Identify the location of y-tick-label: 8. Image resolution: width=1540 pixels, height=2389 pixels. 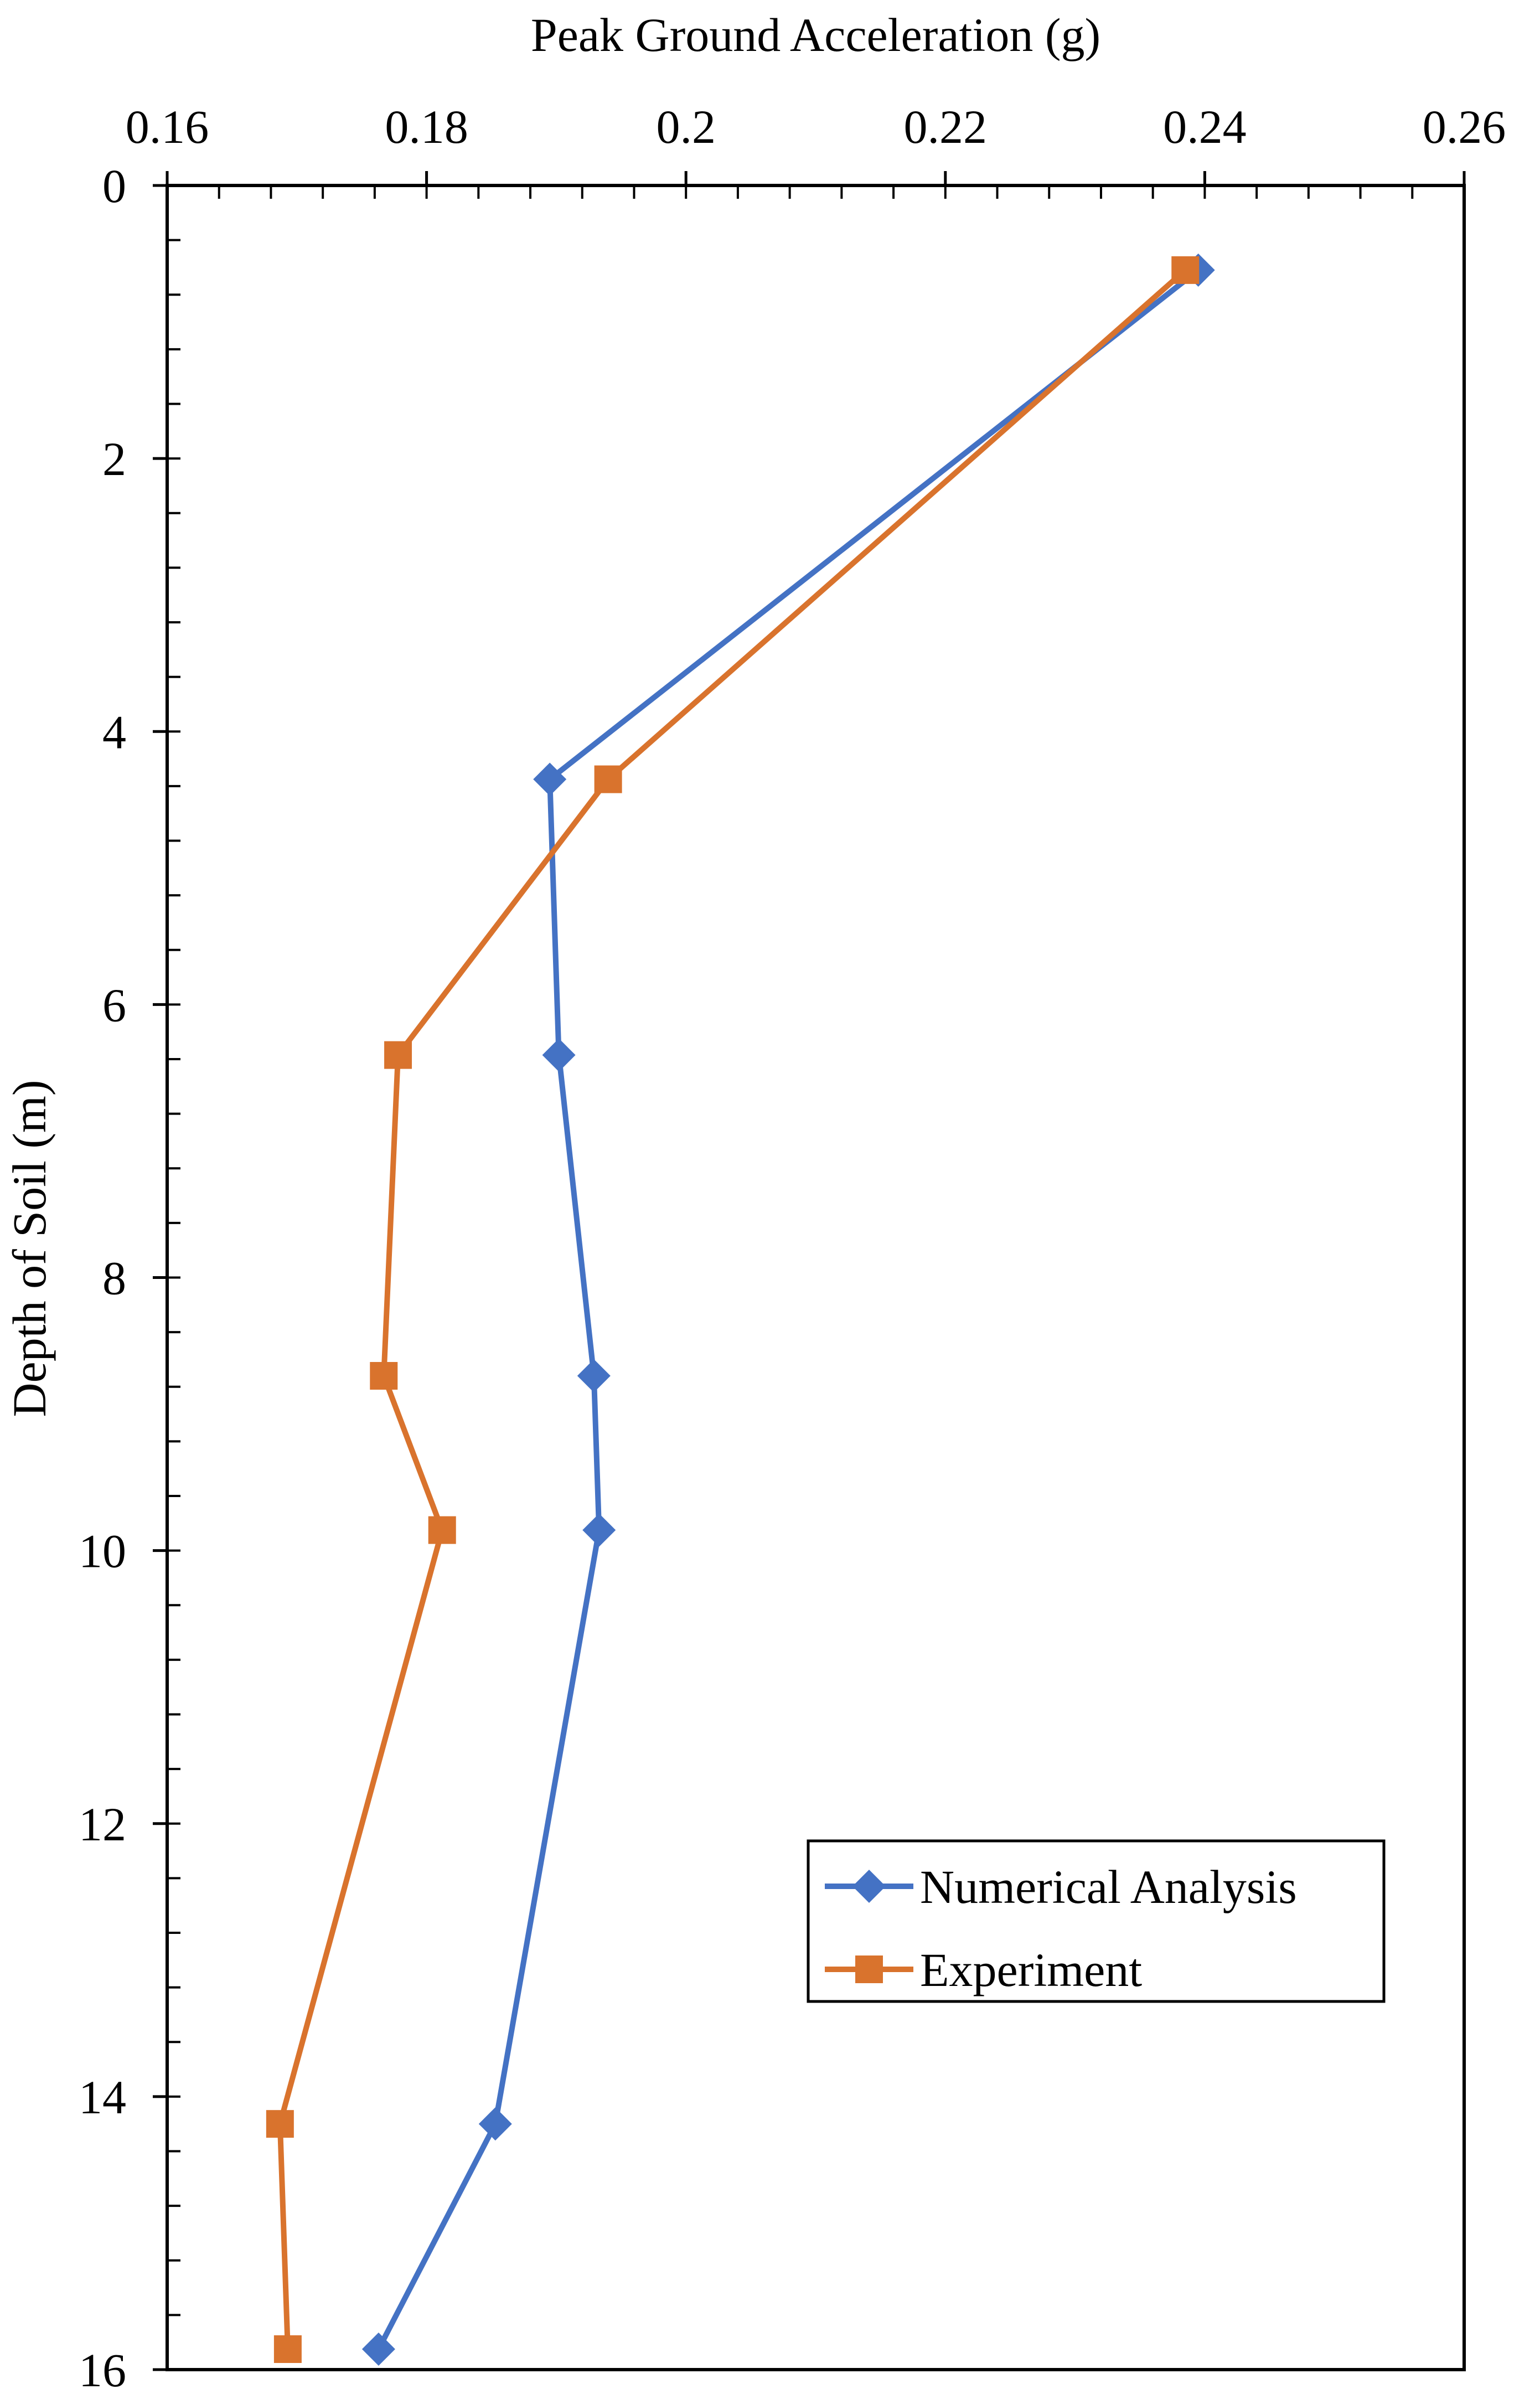
(114, 1278).